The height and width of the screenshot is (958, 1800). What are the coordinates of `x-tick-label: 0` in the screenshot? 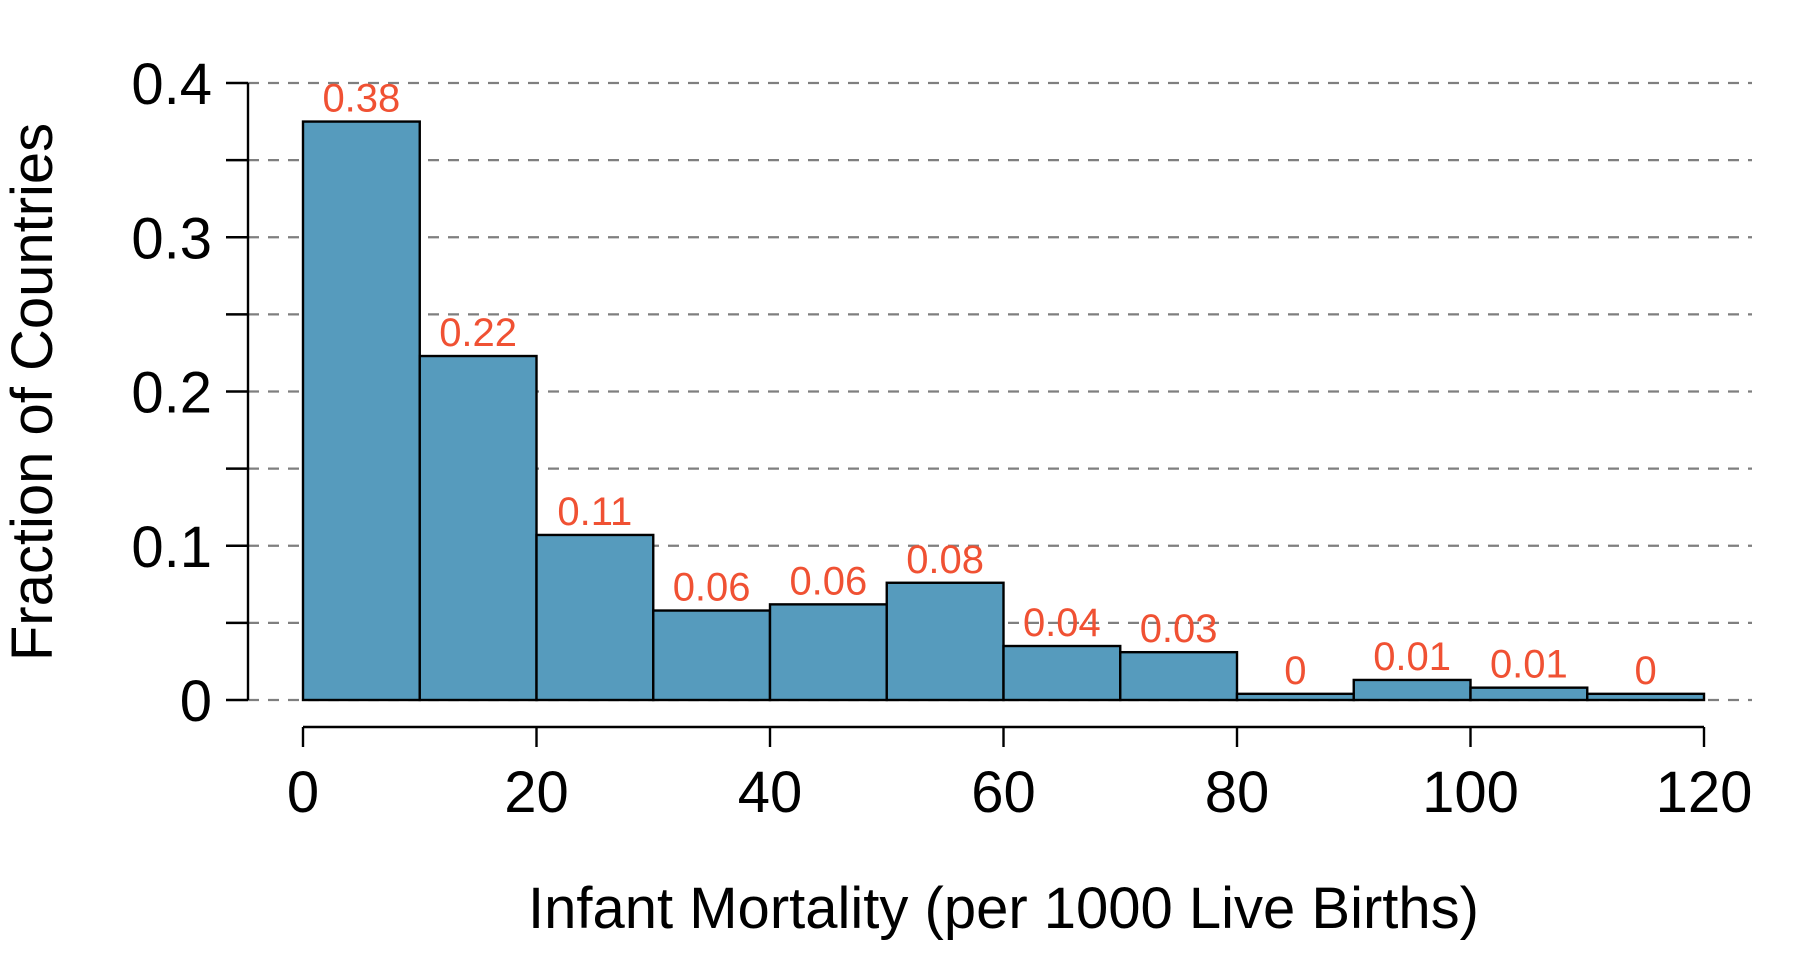 It's located at (303, 792).